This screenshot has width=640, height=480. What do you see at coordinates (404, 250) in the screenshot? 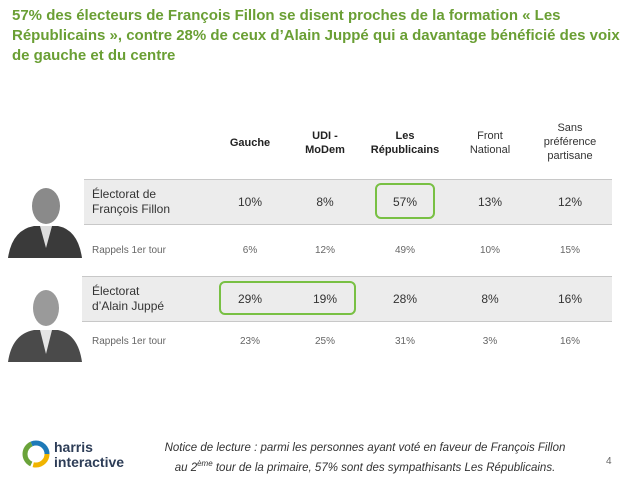
I see `table-cell: 49%` at bounding box center [404, 250].